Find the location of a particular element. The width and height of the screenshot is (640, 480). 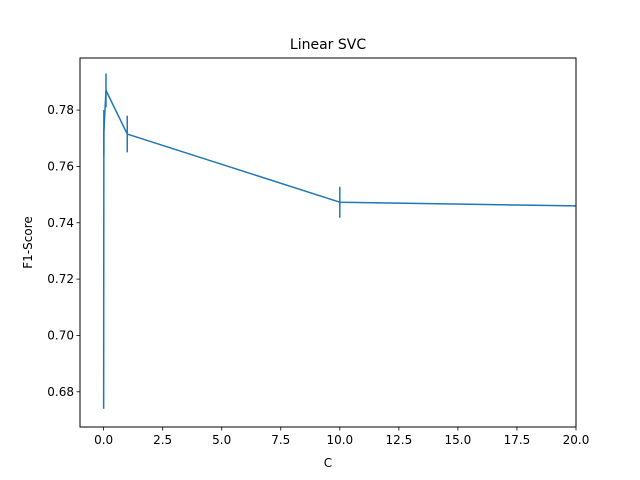

x-tick-label: 0.0 is located at coordinates (103, 440).